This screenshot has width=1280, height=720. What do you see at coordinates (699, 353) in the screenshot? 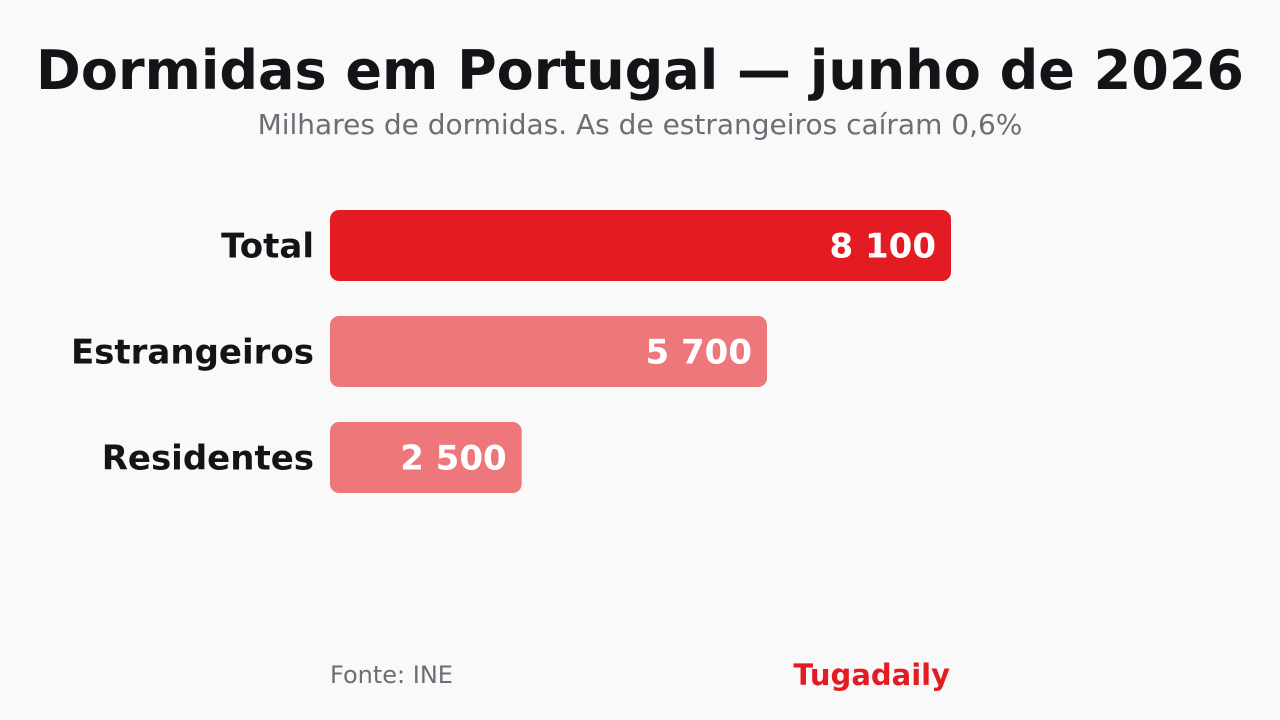
I see `value-label-estrangeiros: 5 700` at bounding box center [699, 353].